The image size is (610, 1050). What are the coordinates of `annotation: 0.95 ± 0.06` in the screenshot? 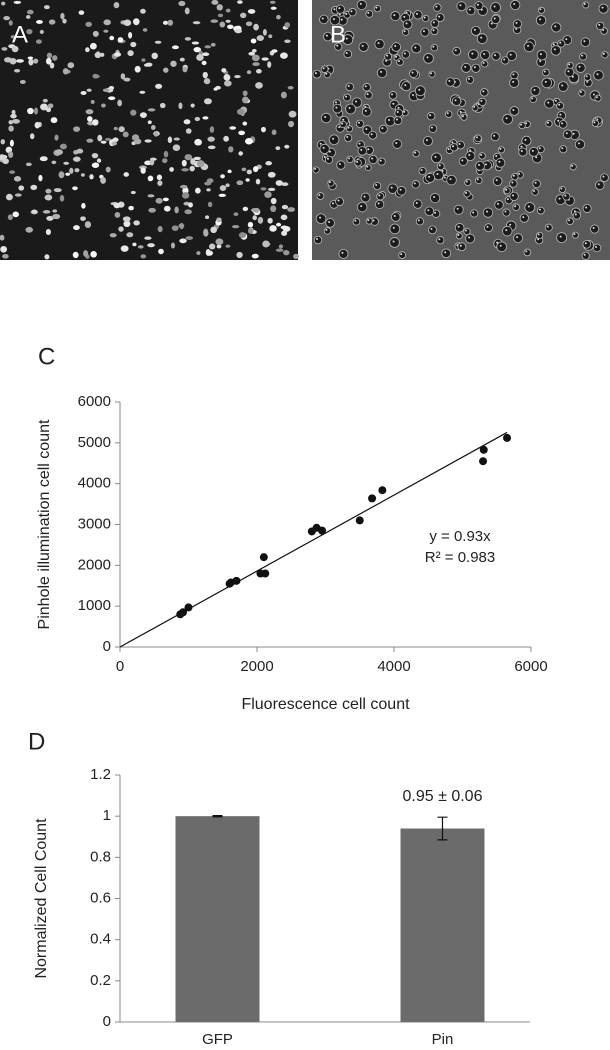 It's located at (443, 796).